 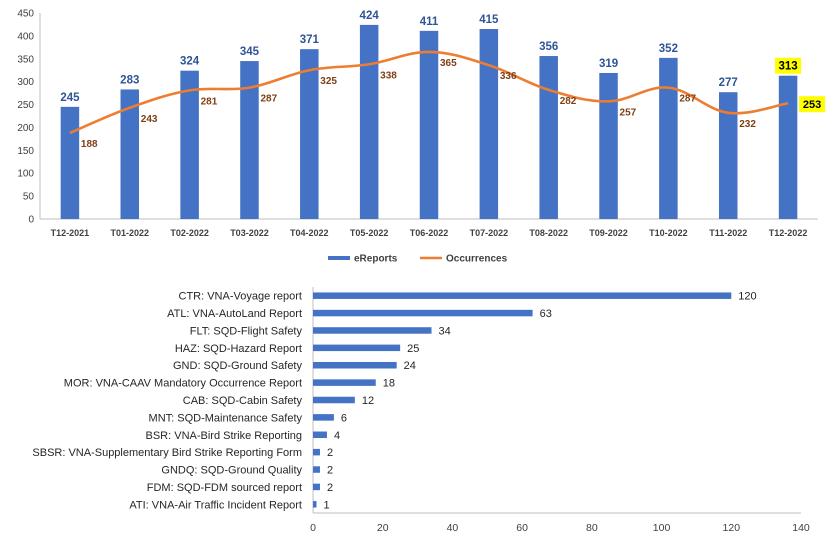 What do you see at coordinates (89, 144) in the screenshot?
I see `occurrences-data-label: 188` at bounding box center [89, 144].